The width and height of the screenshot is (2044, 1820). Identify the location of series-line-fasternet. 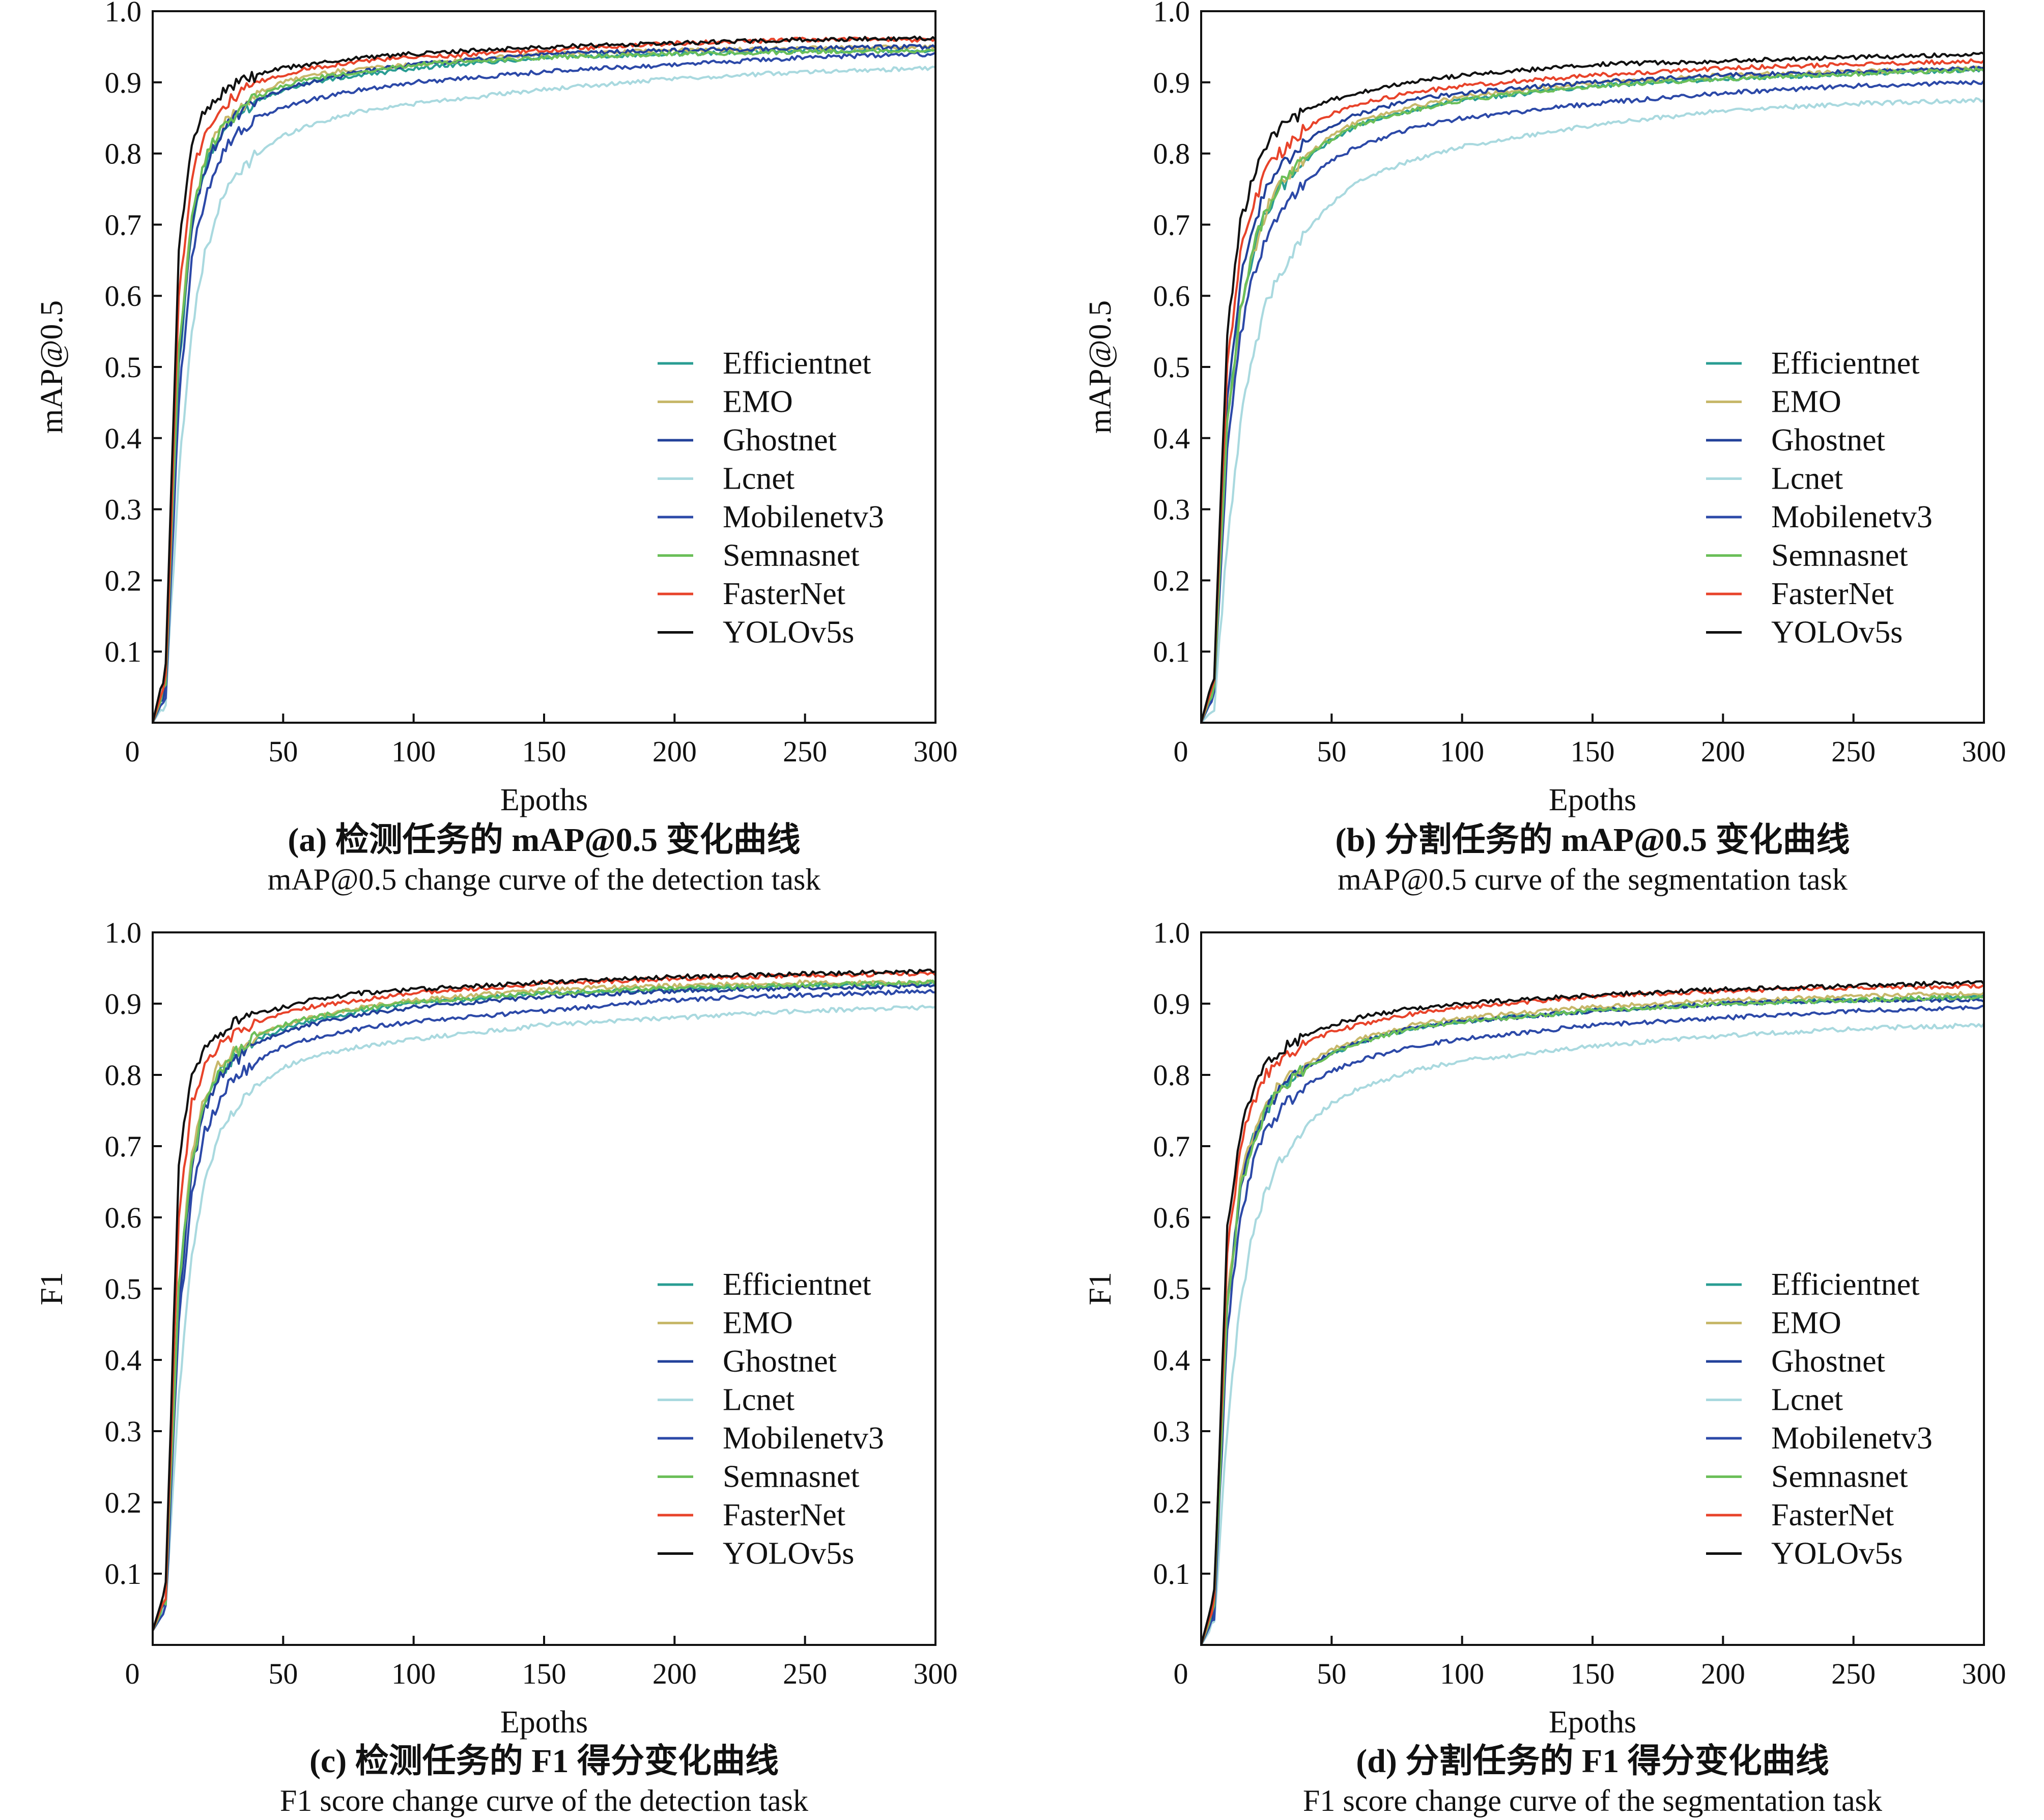
(1592, 390).